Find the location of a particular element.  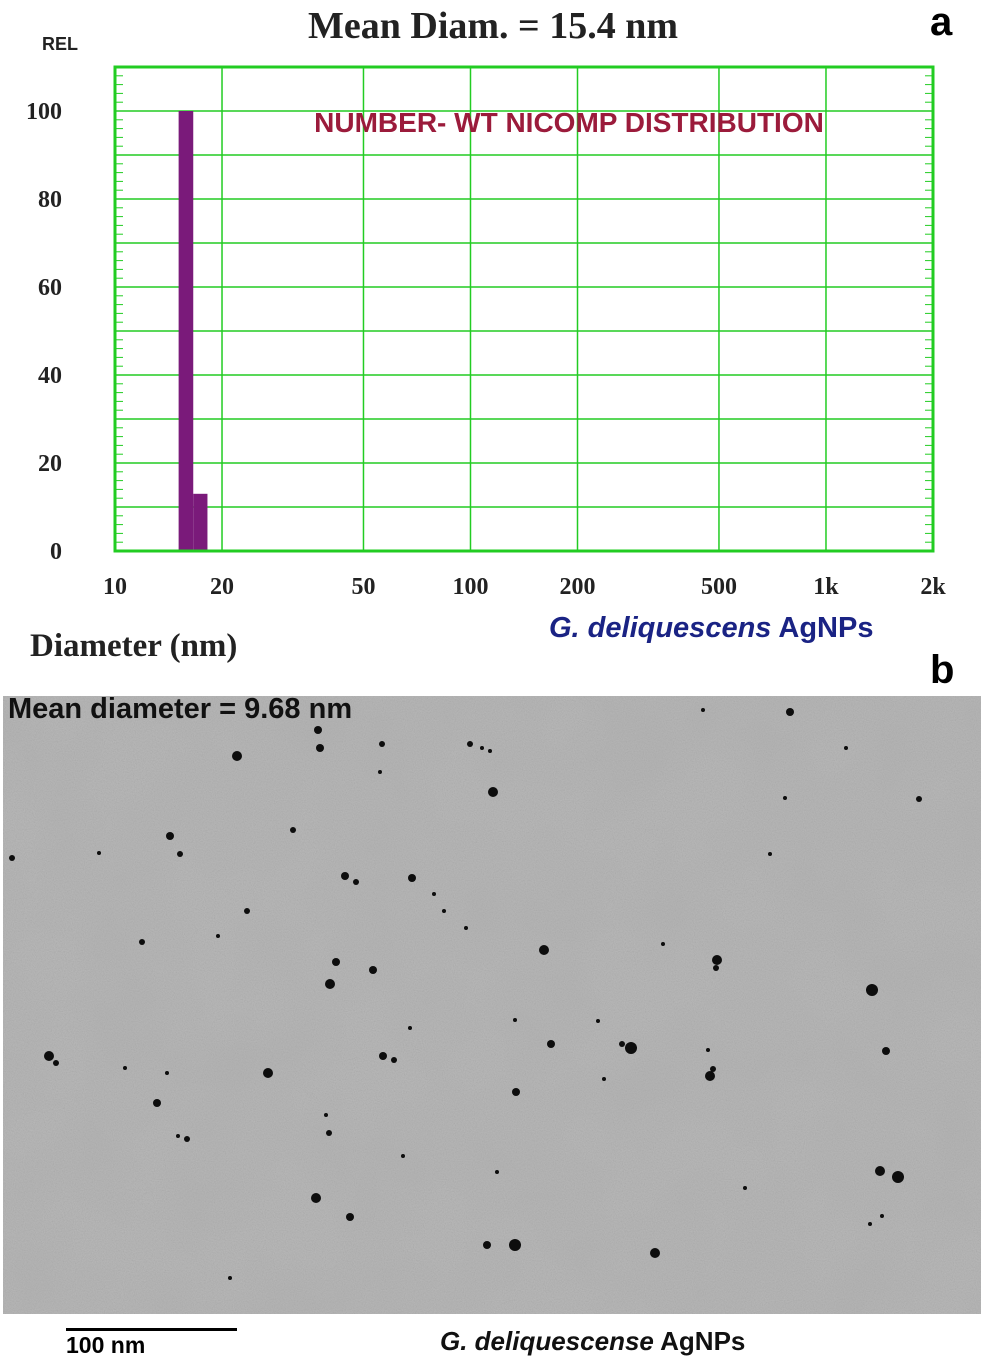

y-tick-label: 80 is located at coordinates (50, 200).